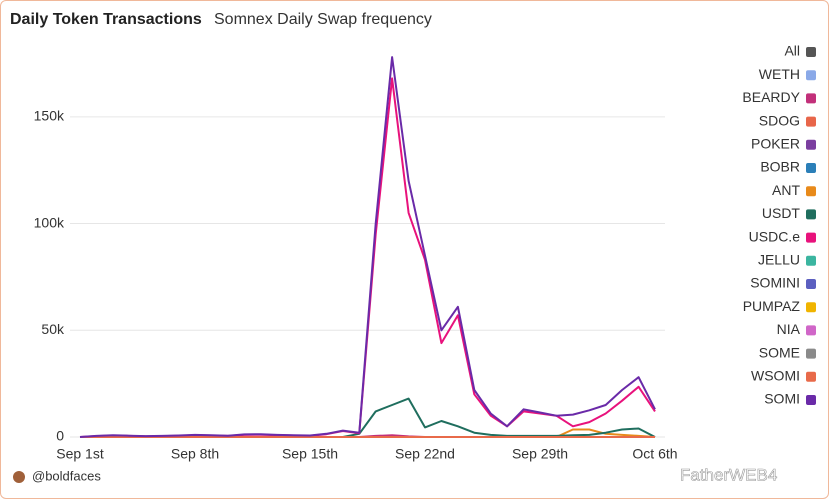 The image size is (829, 499). Describe the element at coordinates (779, 120) in the screenshot. I see `legend-label: SDOG` at that location.